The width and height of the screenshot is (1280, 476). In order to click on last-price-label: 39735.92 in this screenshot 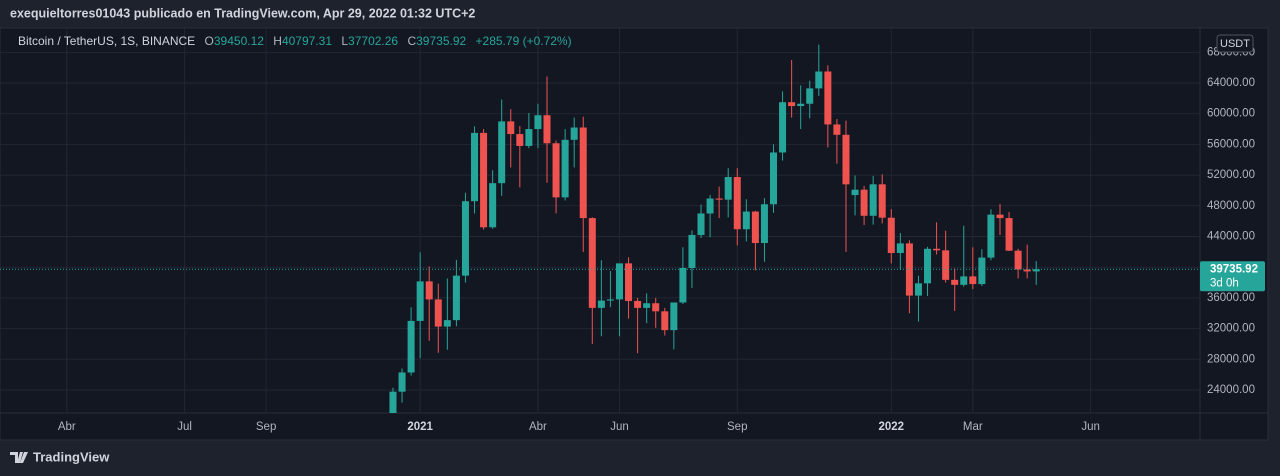, I will do `click(1234, 269)`.